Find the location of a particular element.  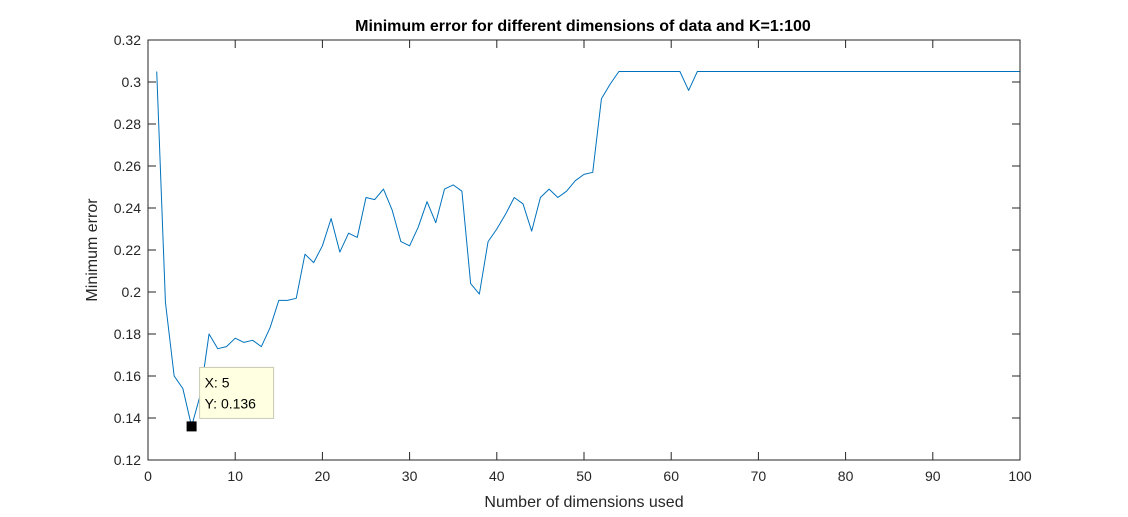

y-tick-label: 0.26 is located at coordinates (127, 166).